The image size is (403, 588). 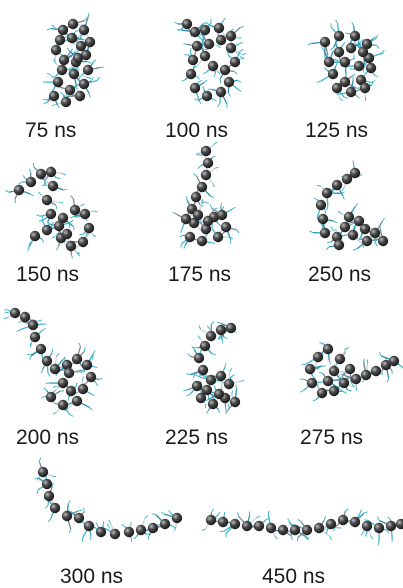 I want to click on polymer-snapshot-175ns, so click(x=208, y=200).